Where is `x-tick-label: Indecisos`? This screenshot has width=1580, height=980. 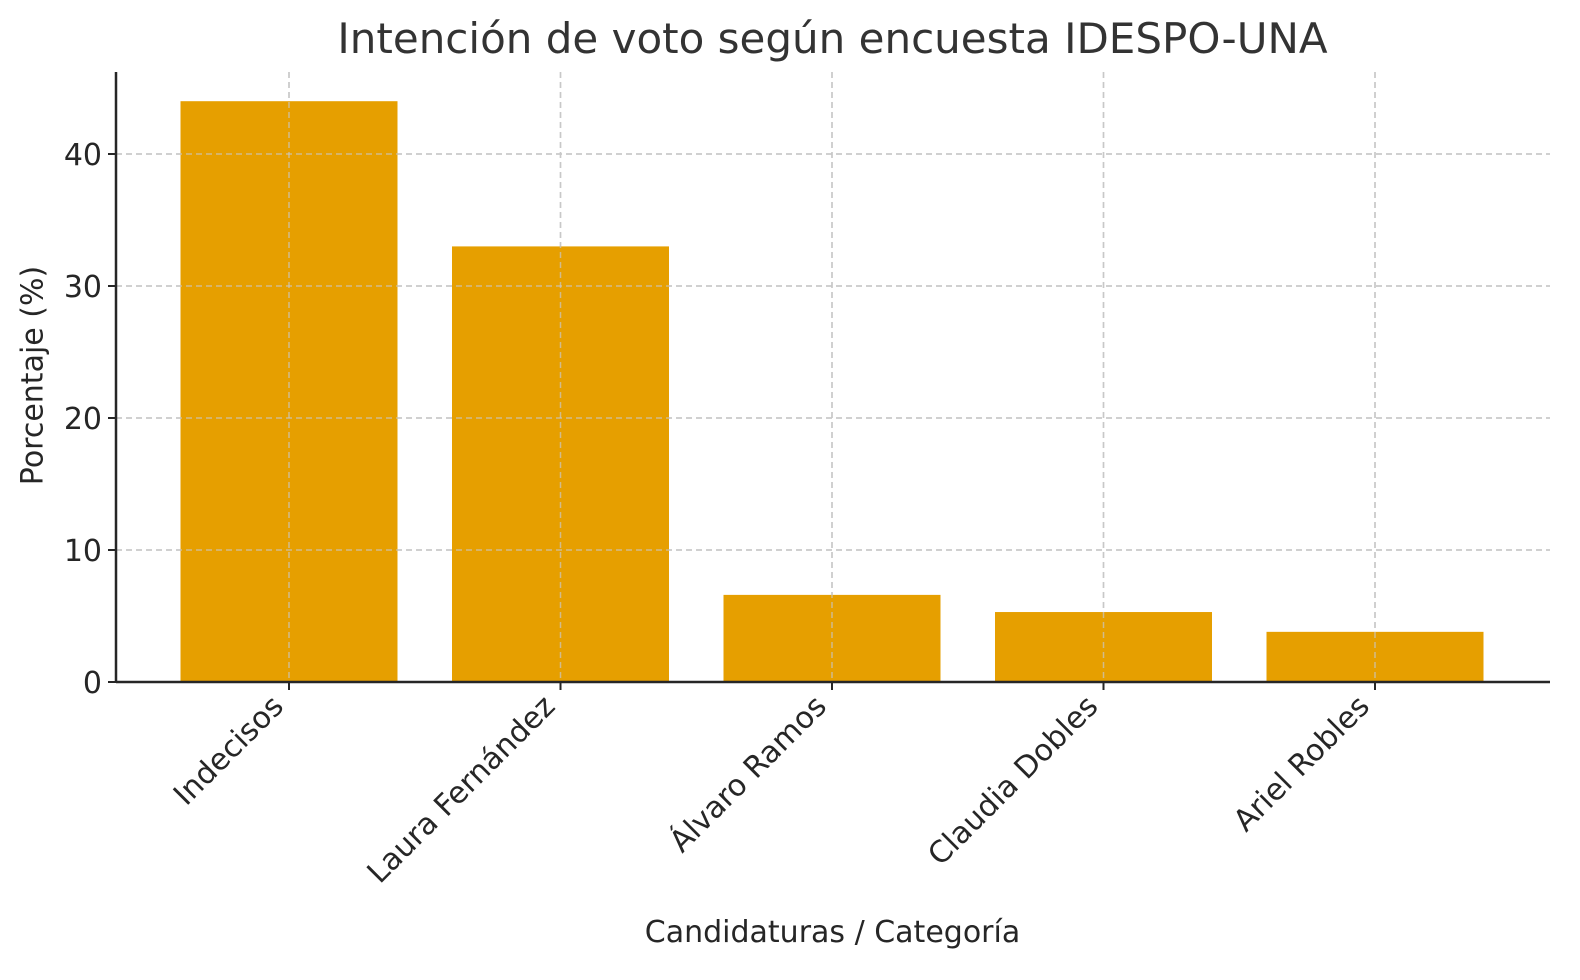 x-tick-label: Indecisos is located at coordinates (229, 751).